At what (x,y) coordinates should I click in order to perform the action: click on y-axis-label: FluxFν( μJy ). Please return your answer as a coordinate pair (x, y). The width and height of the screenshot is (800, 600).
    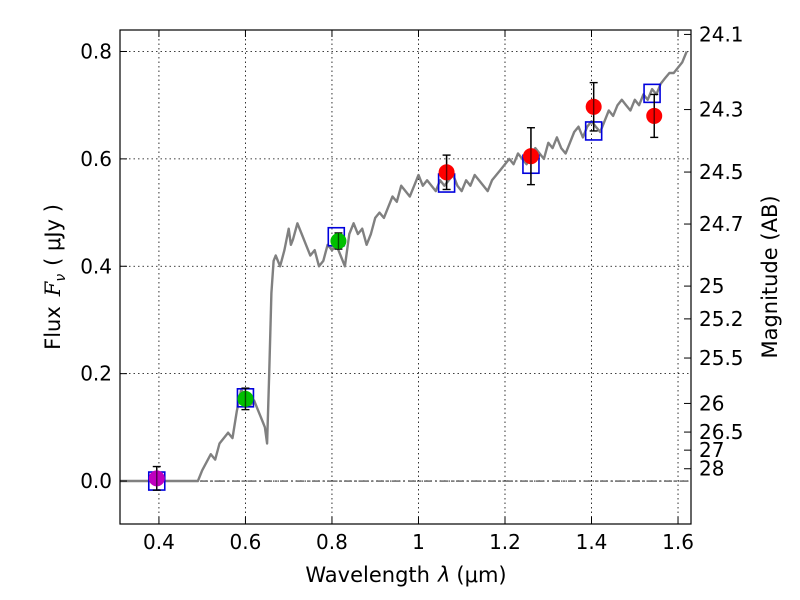
    Looking at the image, I should click on (55, 277).